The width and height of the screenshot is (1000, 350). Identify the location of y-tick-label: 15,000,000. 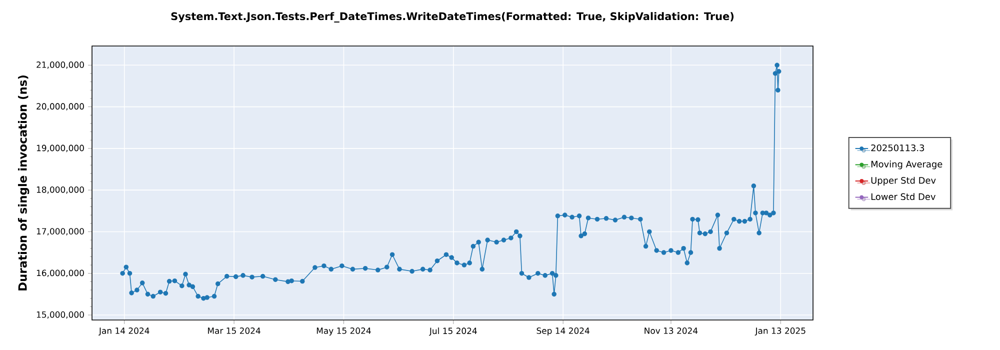
(60, 315).